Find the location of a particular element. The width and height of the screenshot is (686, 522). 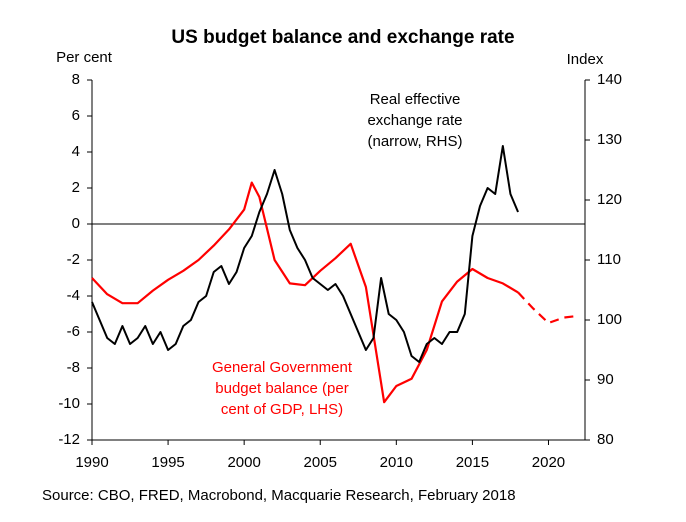

y2-tick-label: 90 is located at coordinates (605, 379).